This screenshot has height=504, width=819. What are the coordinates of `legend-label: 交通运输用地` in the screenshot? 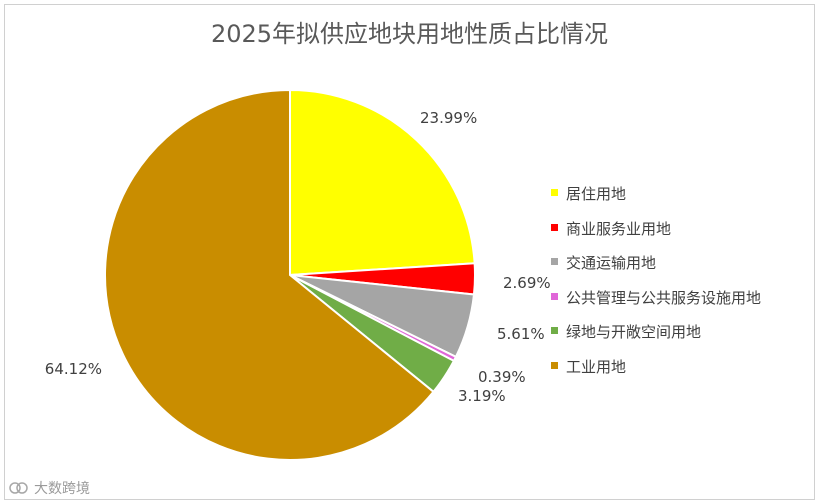 It's located at (611, 263).